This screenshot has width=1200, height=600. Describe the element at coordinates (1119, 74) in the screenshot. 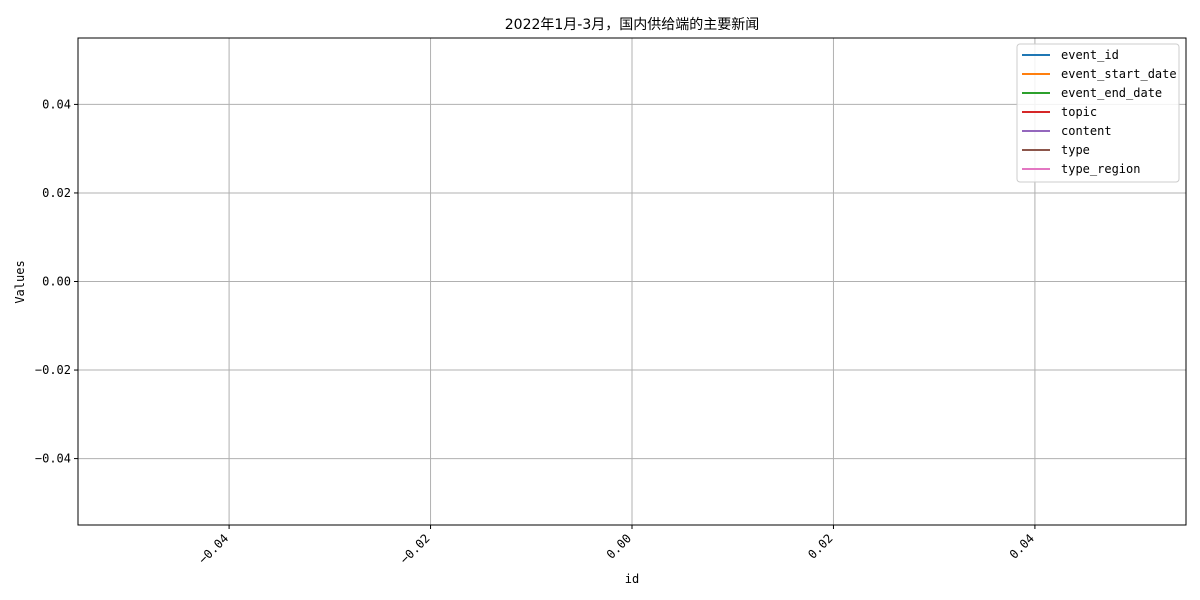

I see `legend-label: event_start_date` at that location.